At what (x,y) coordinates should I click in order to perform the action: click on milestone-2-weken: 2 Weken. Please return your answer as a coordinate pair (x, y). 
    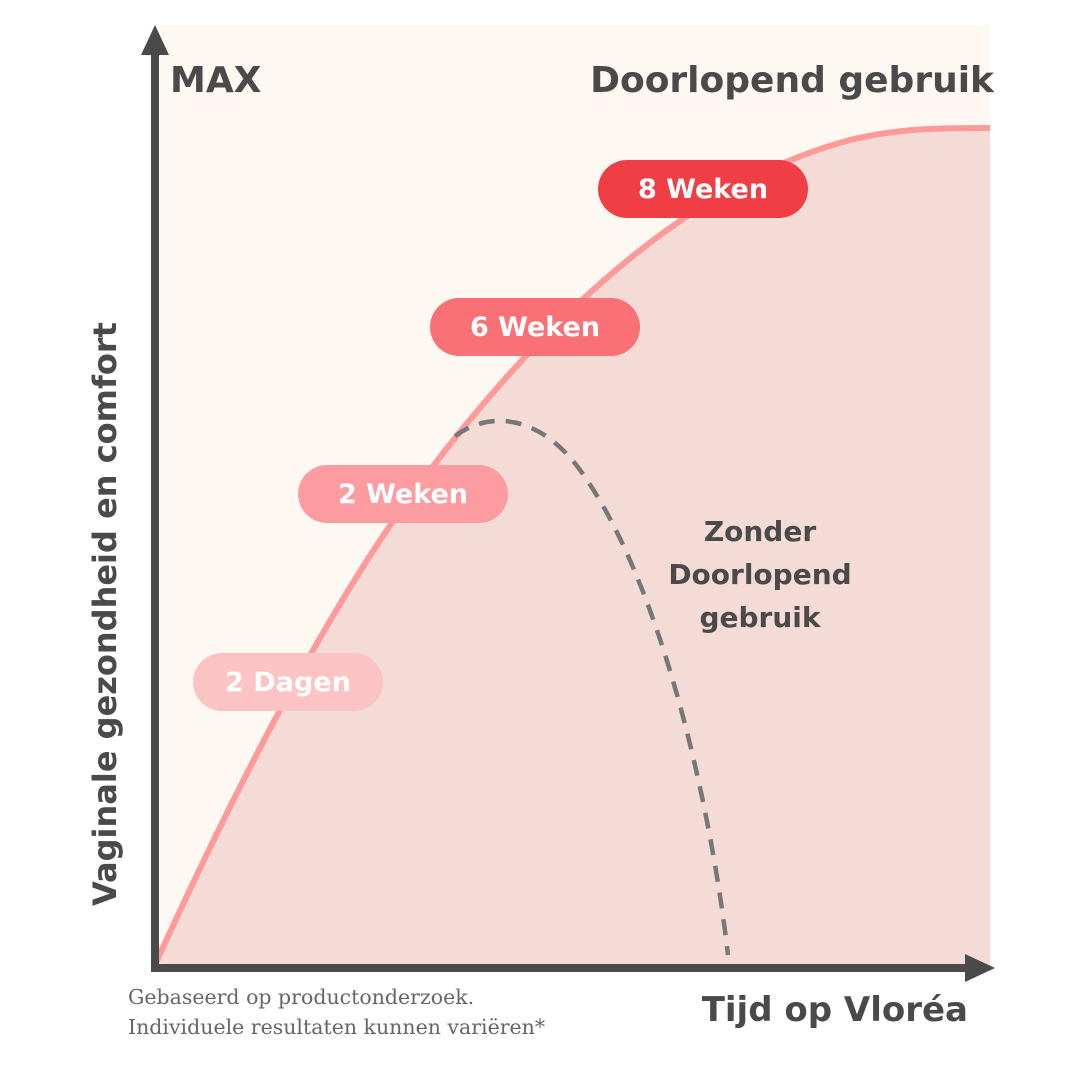
    Looking at the image, I should click on (403, 494).